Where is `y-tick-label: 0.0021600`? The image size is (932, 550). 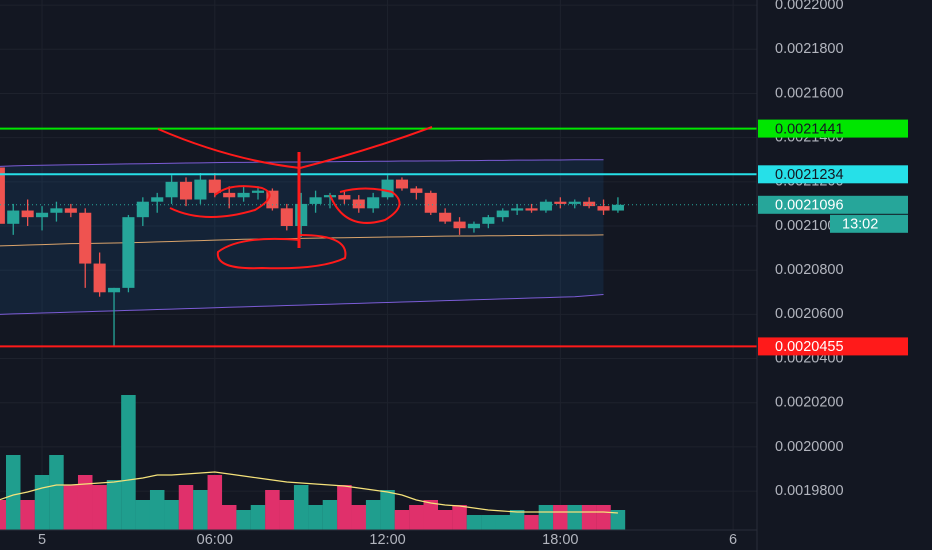
y-tick-label: 0.0021600 is located at coordinates (809, 93).